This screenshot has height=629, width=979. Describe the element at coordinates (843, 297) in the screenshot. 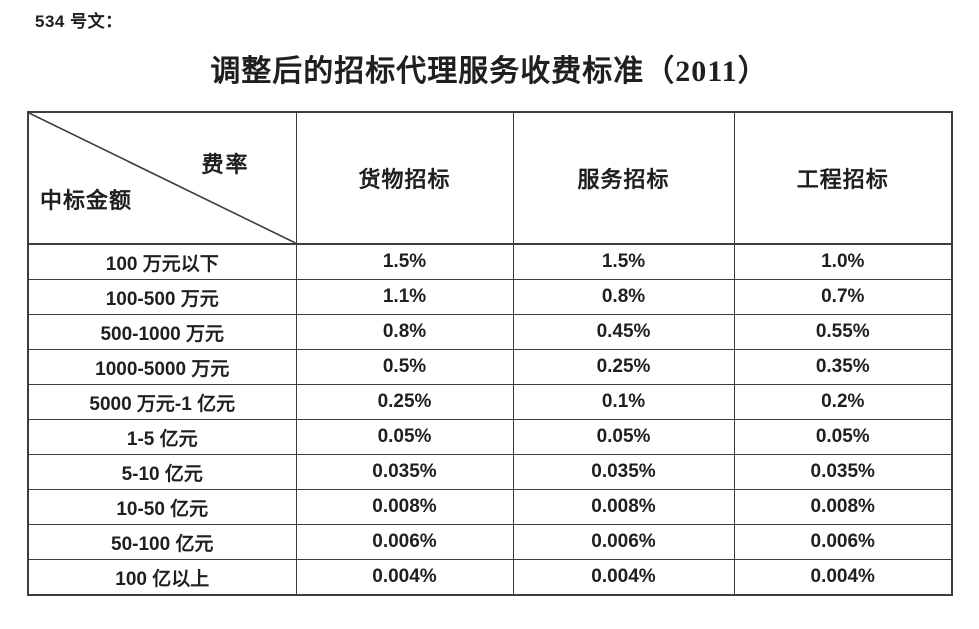

I see `fee-cell: 0.7%` at that location.